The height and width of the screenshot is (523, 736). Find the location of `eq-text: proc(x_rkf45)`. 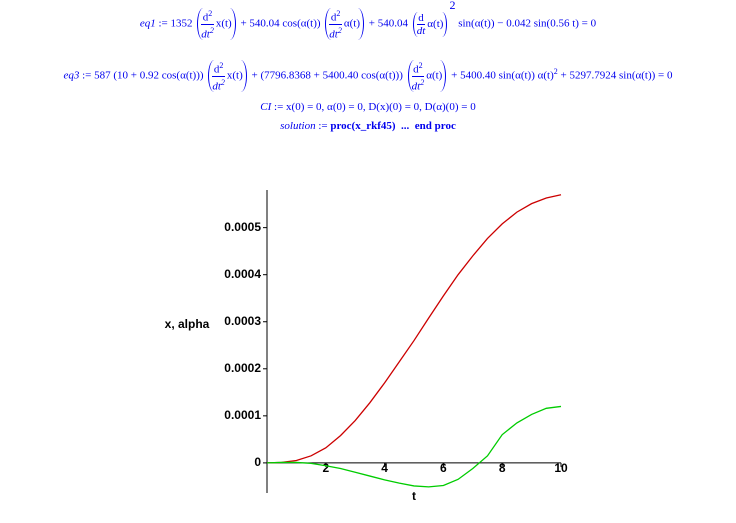

eq-text: proc(x_rkf45) is located at coordinates (363, 126).